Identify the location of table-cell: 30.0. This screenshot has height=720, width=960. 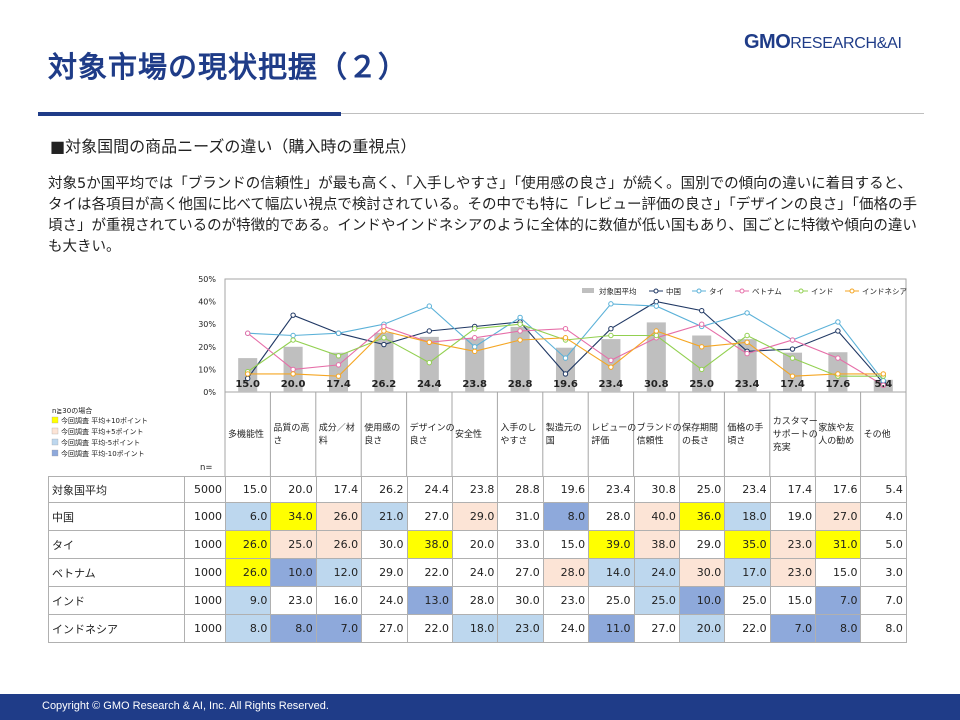
(520, 600).